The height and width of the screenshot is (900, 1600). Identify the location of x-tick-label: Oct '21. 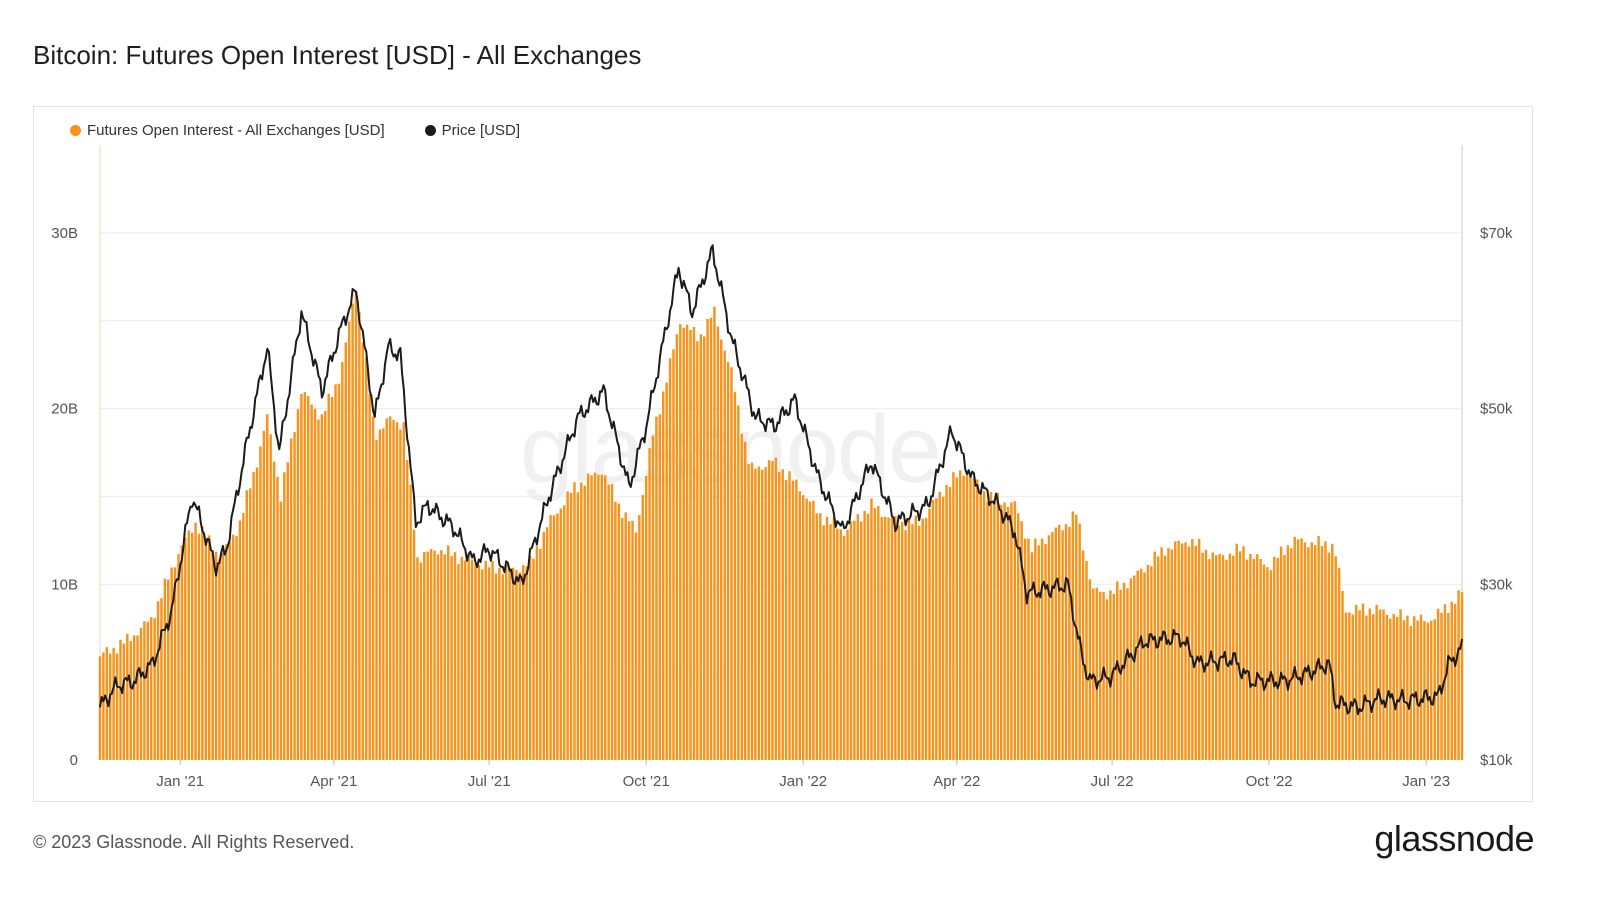
(646, 781).